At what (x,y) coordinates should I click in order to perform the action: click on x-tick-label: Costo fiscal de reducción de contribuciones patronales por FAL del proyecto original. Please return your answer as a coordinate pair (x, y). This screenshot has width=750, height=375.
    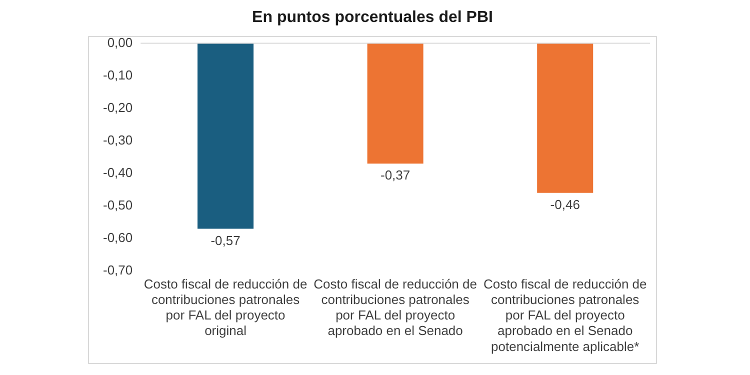
    Looking at the image, I should click on (226, 307).